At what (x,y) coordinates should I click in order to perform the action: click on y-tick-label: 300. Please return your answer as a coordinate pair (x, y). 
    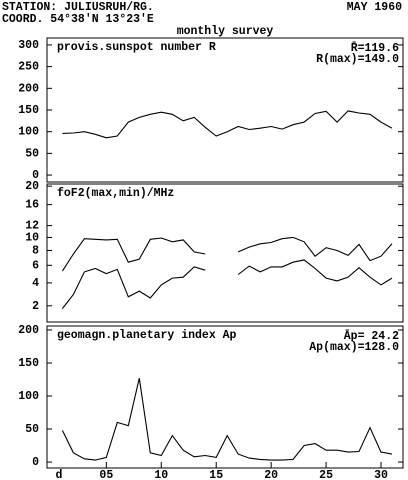
    Looking at the image, I should click on (28, 45).